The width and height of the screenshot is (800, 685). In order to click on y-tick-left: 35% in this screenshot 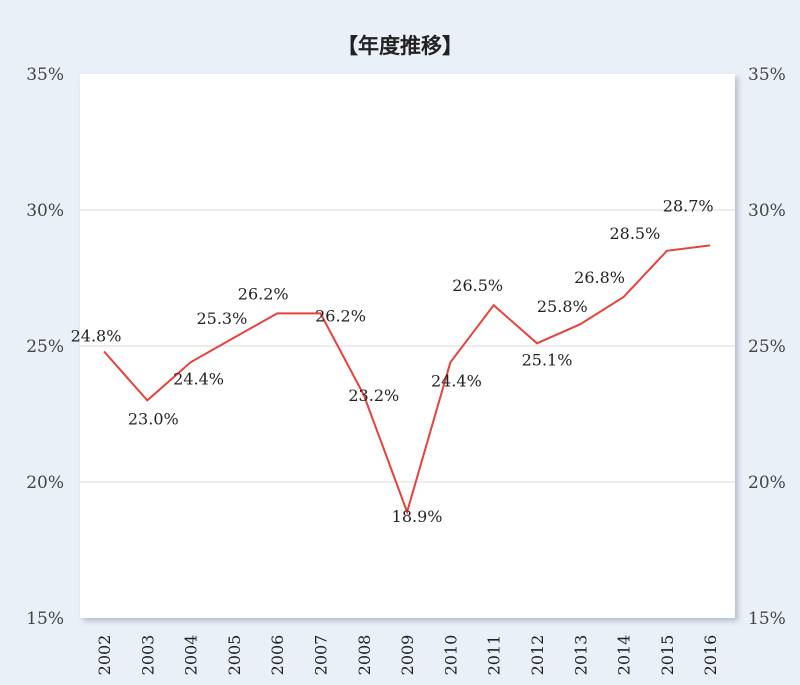, I will do `click(45, 75)`.